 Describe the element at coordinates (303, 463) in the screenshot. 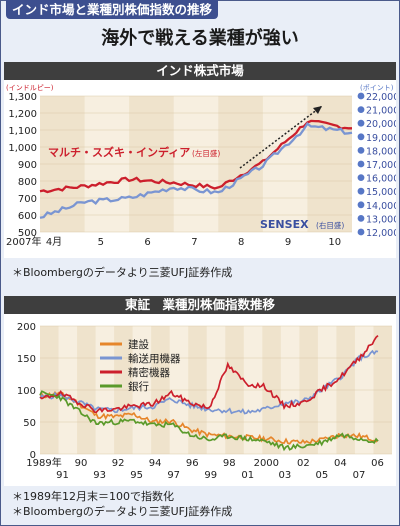

I see `chart2-x-tick-label: 02` at that location.